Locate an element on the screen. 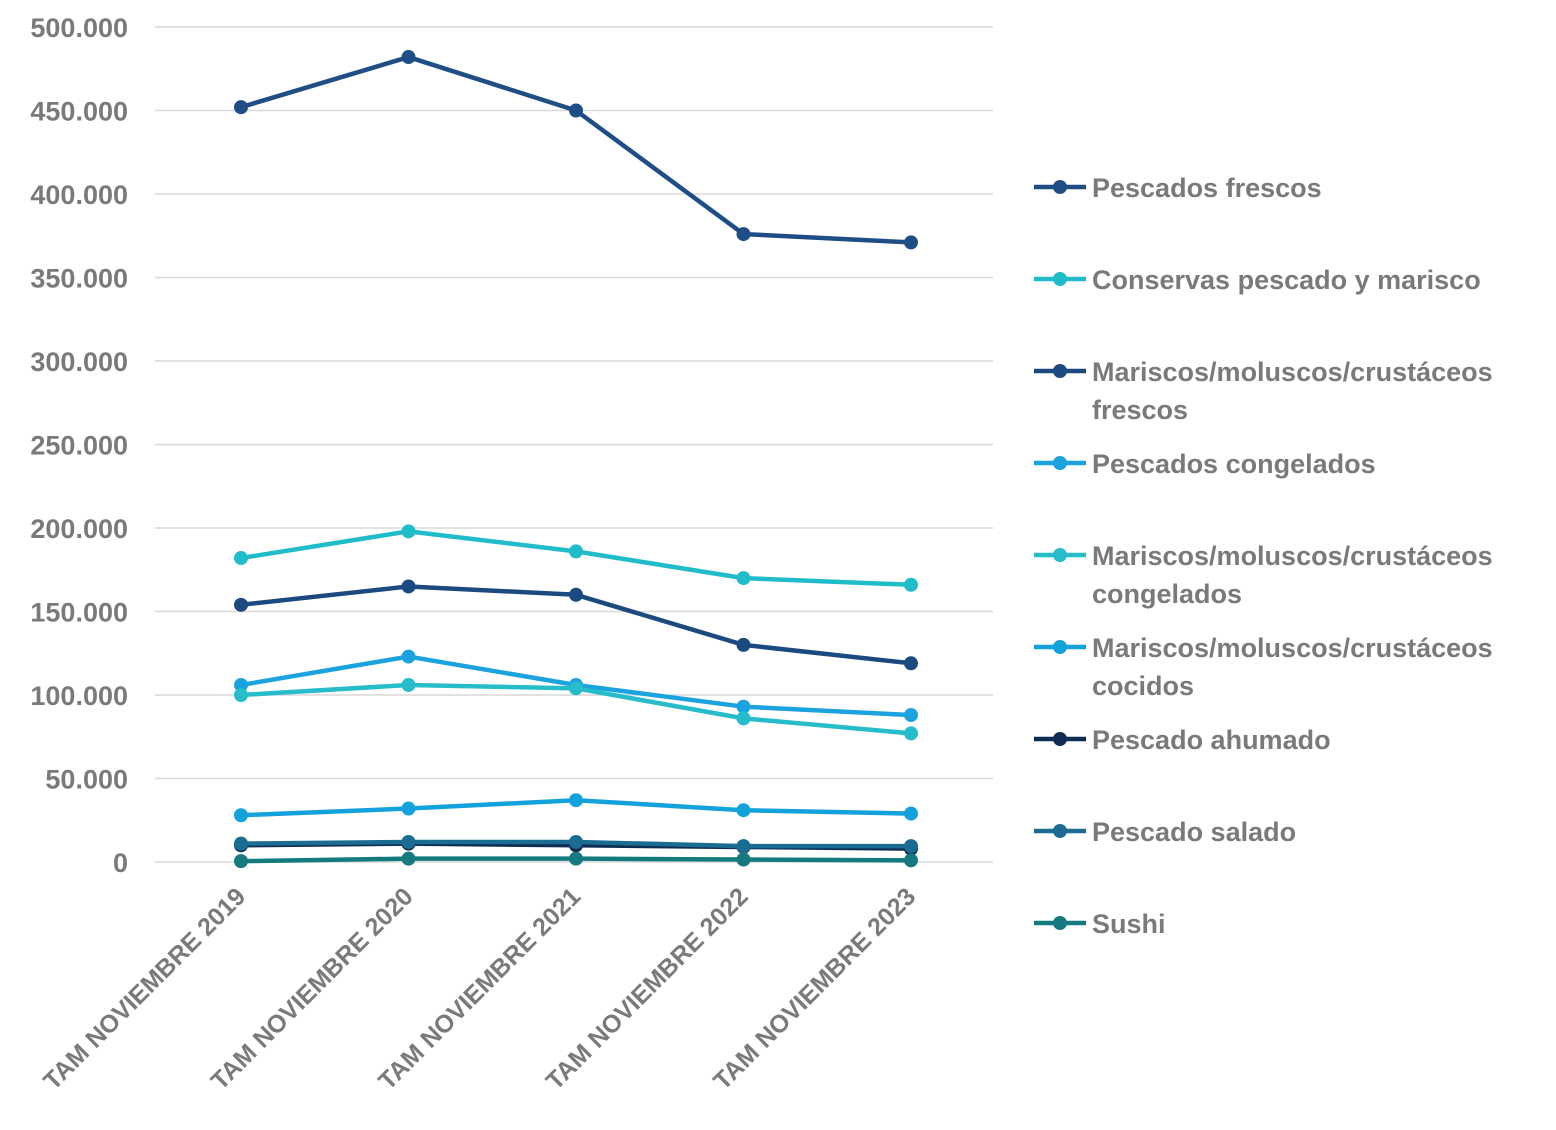 The image size is (1556, 1130). series-line is located at coordinates (576, 149).